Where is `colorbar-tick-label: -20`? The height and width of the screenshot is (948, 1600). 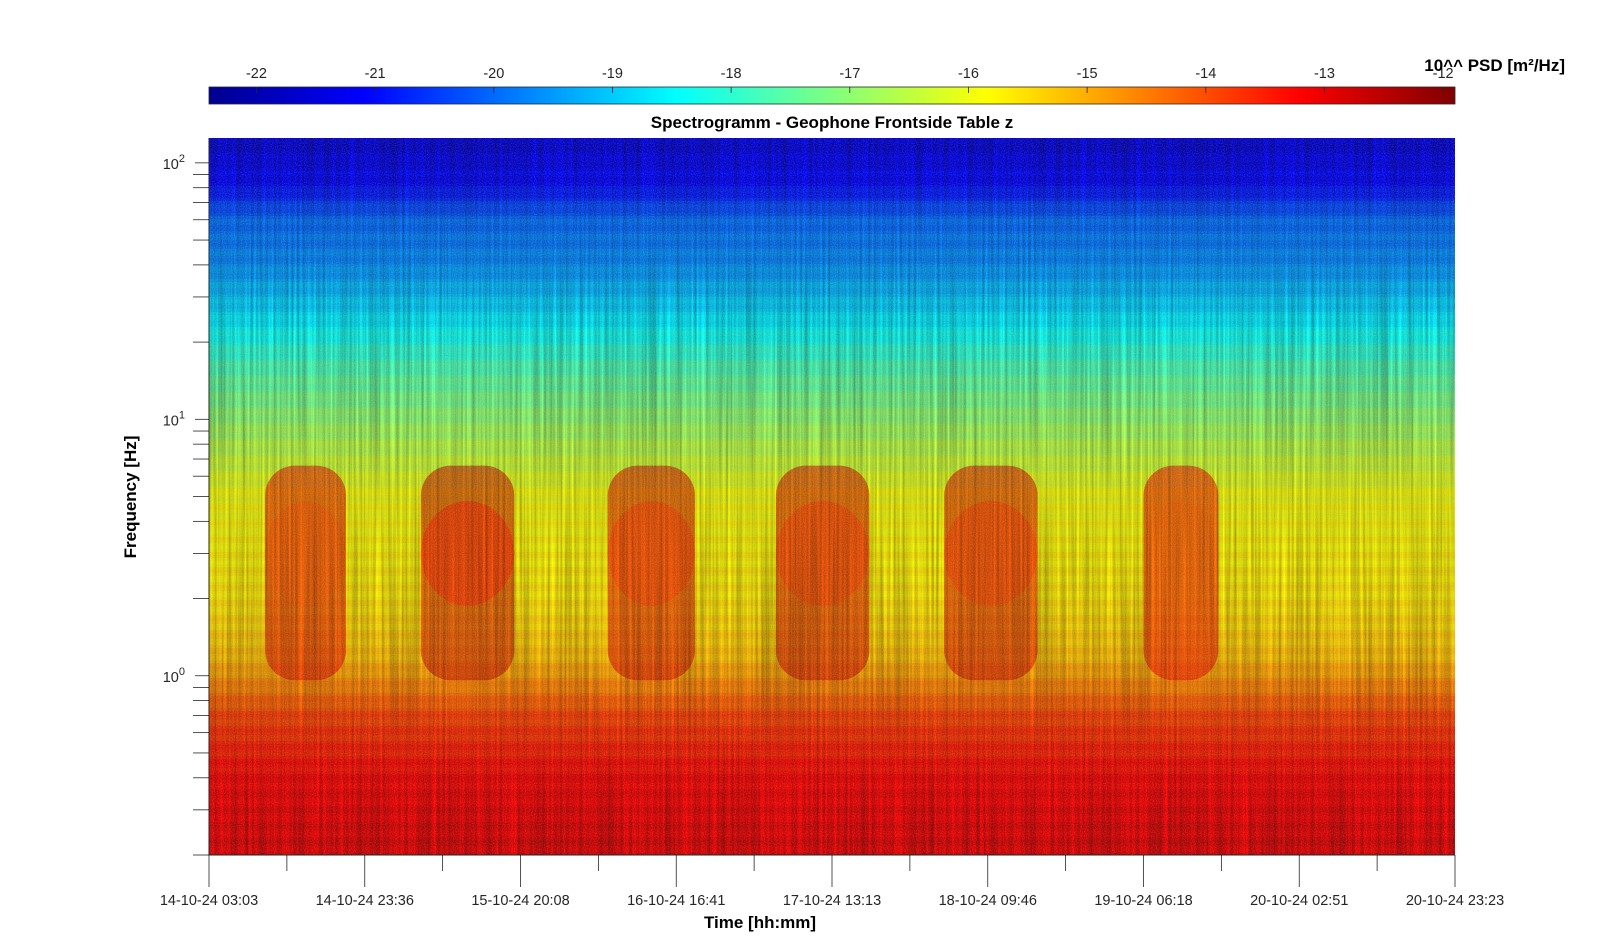 colorbar-tick-label: -20 is located at coordinates (493, 74).